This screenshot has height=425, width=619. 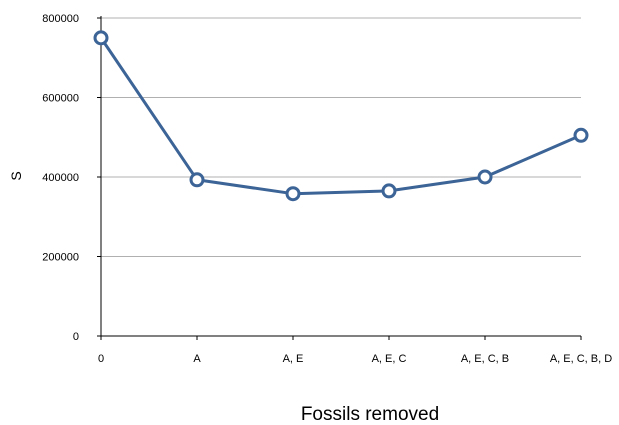 I want to click on y-tick-label: 200000, so click(x=60, y=258).